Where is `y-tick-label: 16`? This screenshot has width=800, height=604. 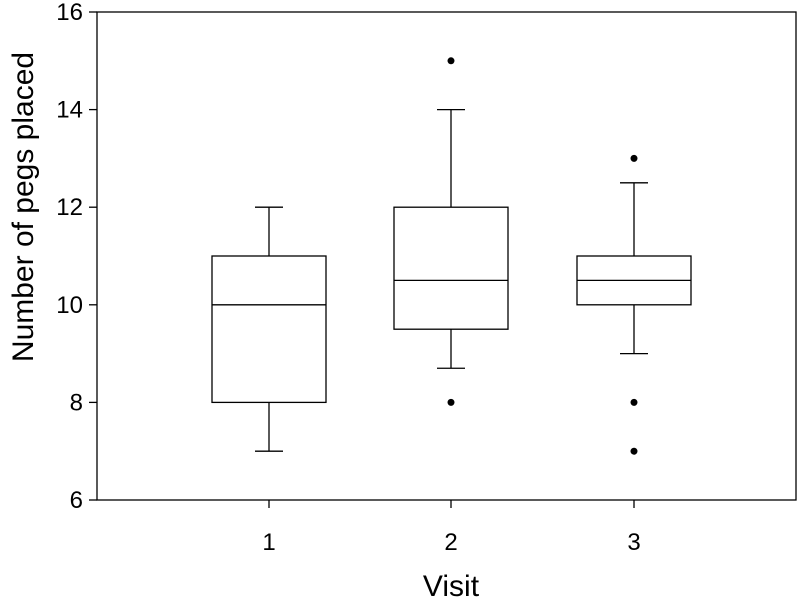 y-tick-label: 16 is located at coordinates (69, 13).